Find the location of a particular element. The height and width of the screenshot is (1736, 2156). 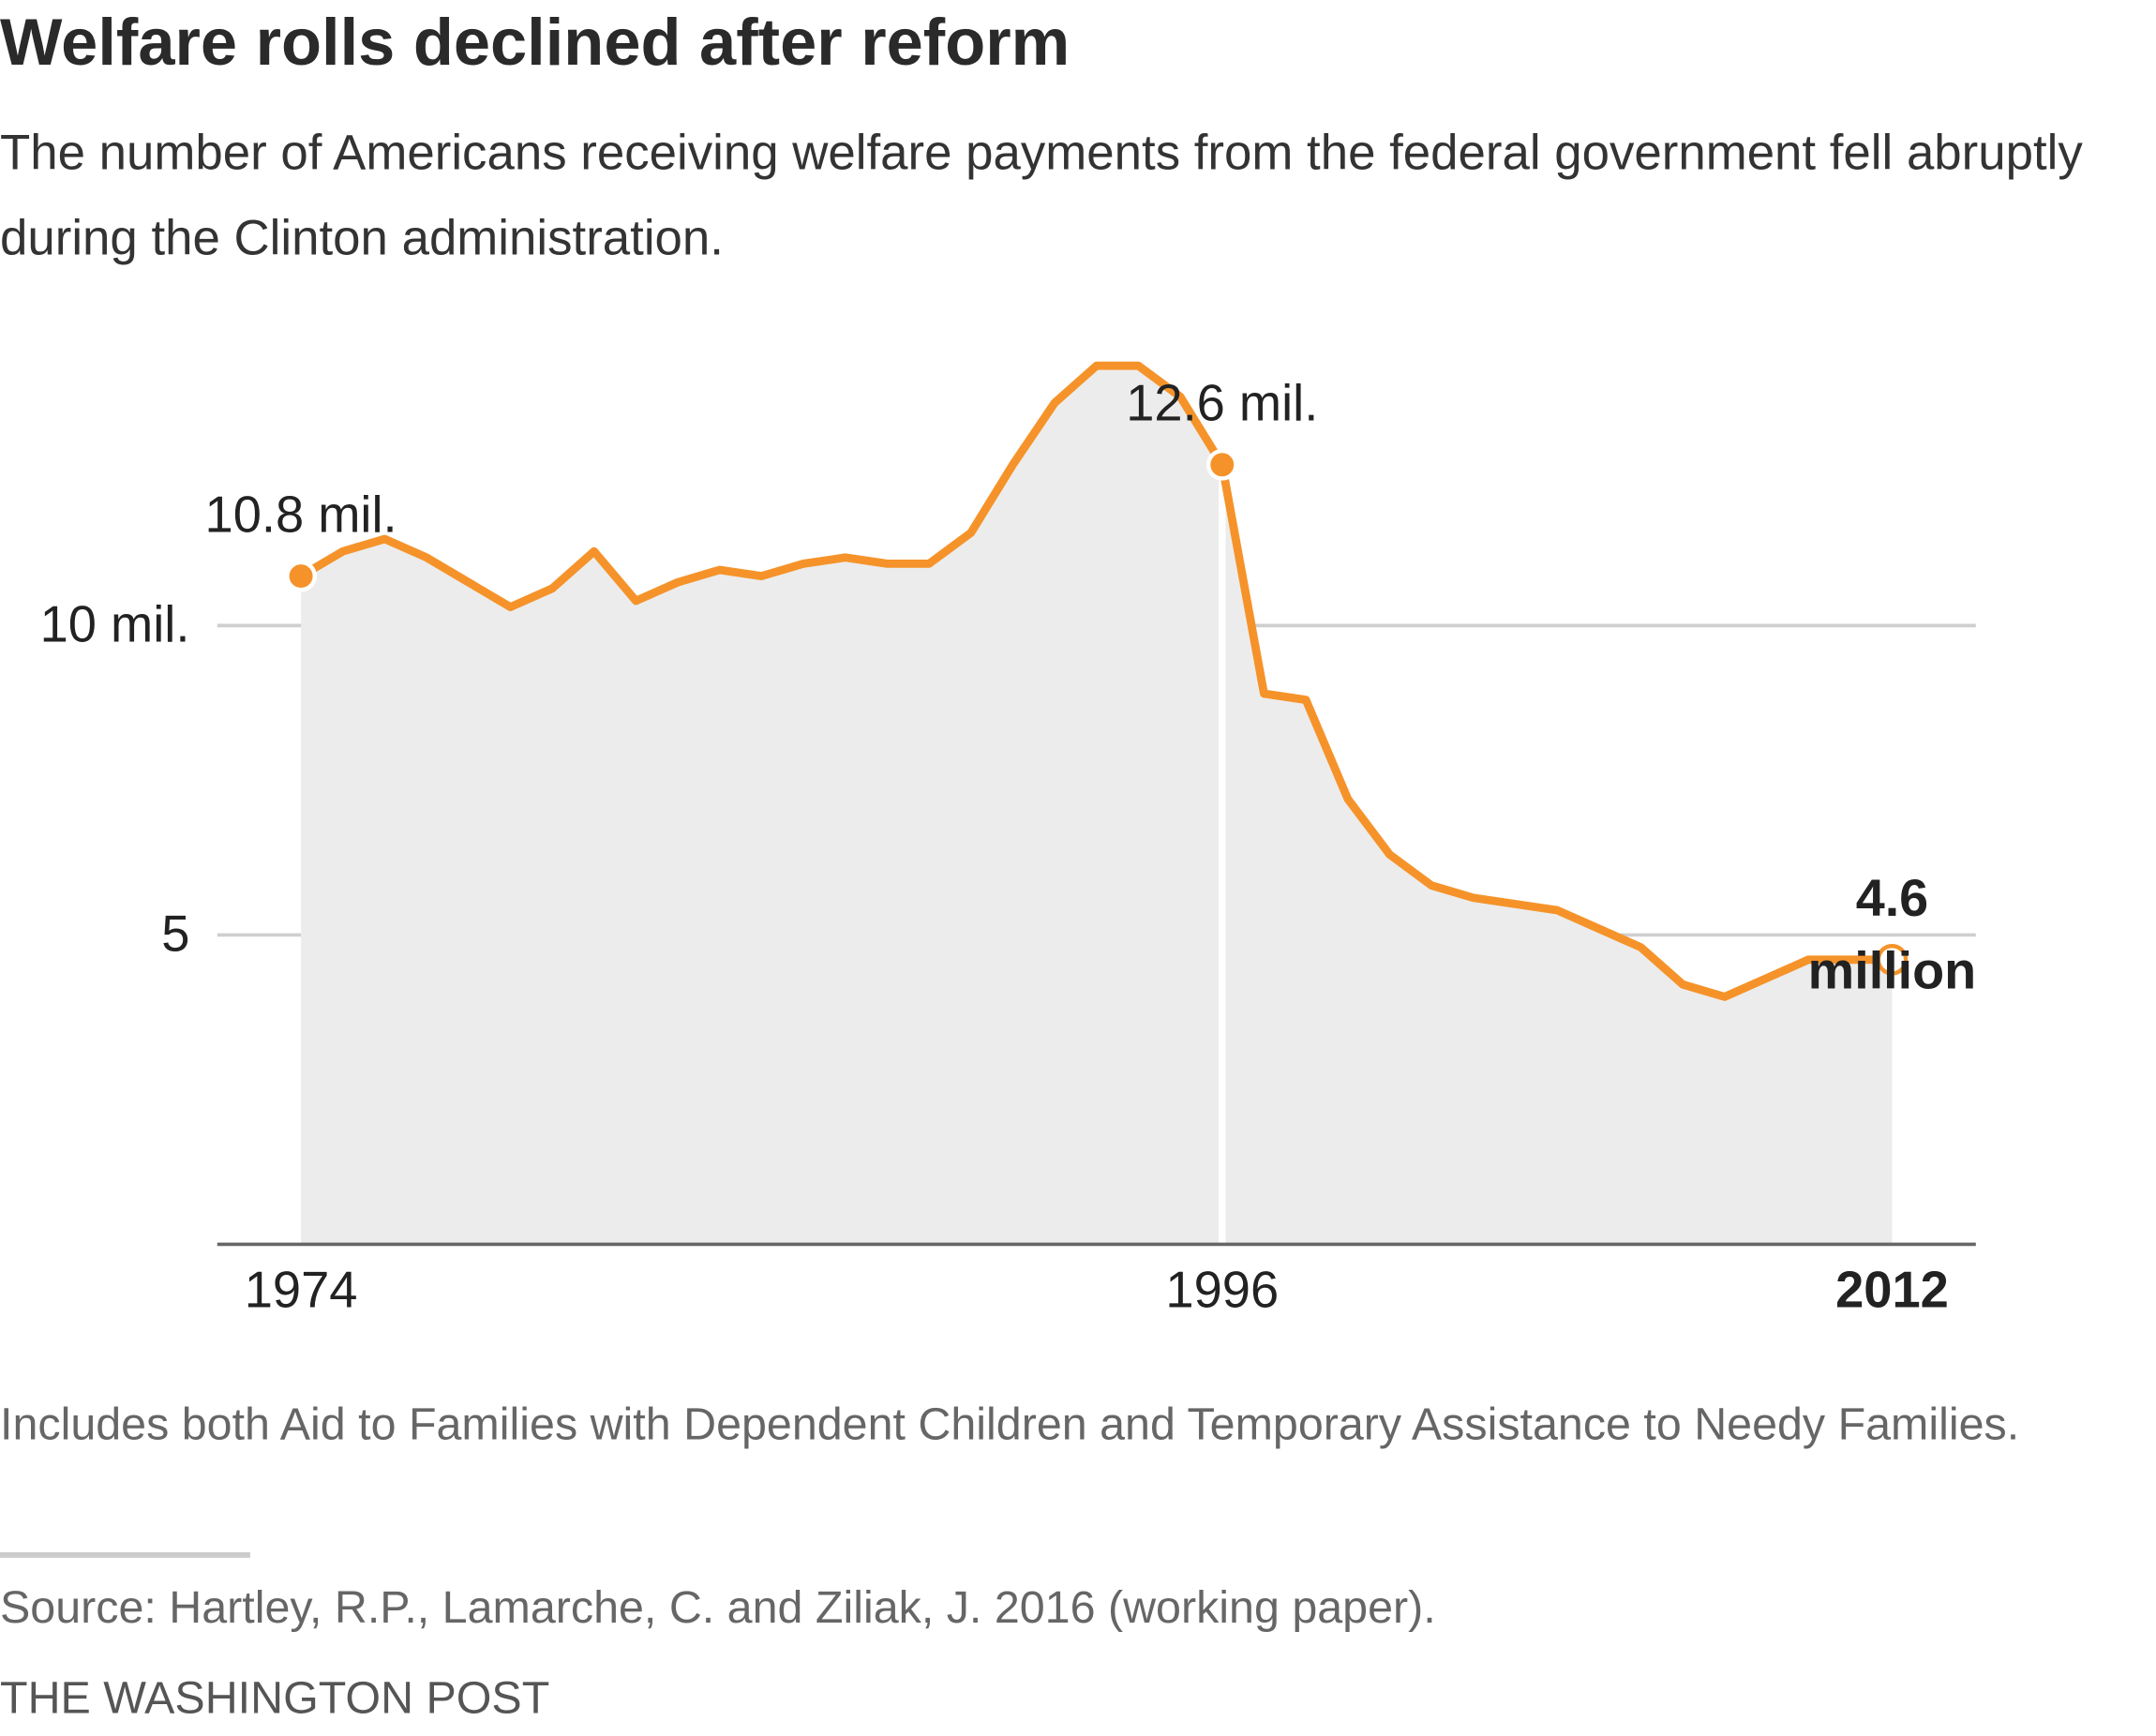

y-tick-label: 10 mil. is located at coordinates (115, 625).